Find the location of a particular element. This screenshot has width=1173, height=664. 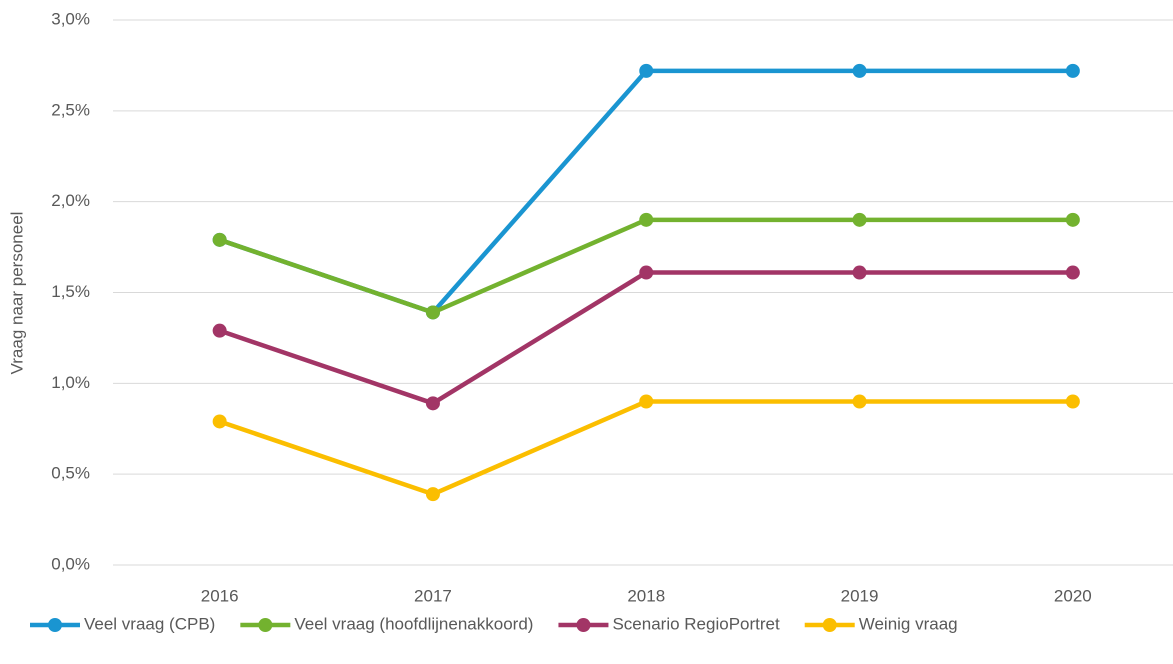

legend-label: Weinig vraag is located at coordinates (908, 623).